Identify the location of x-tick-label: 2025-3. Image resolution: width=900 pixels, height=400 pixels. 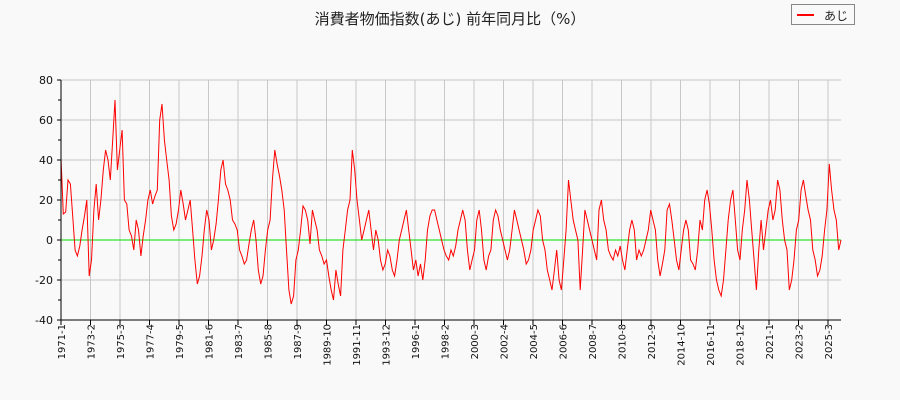
(829, 341).